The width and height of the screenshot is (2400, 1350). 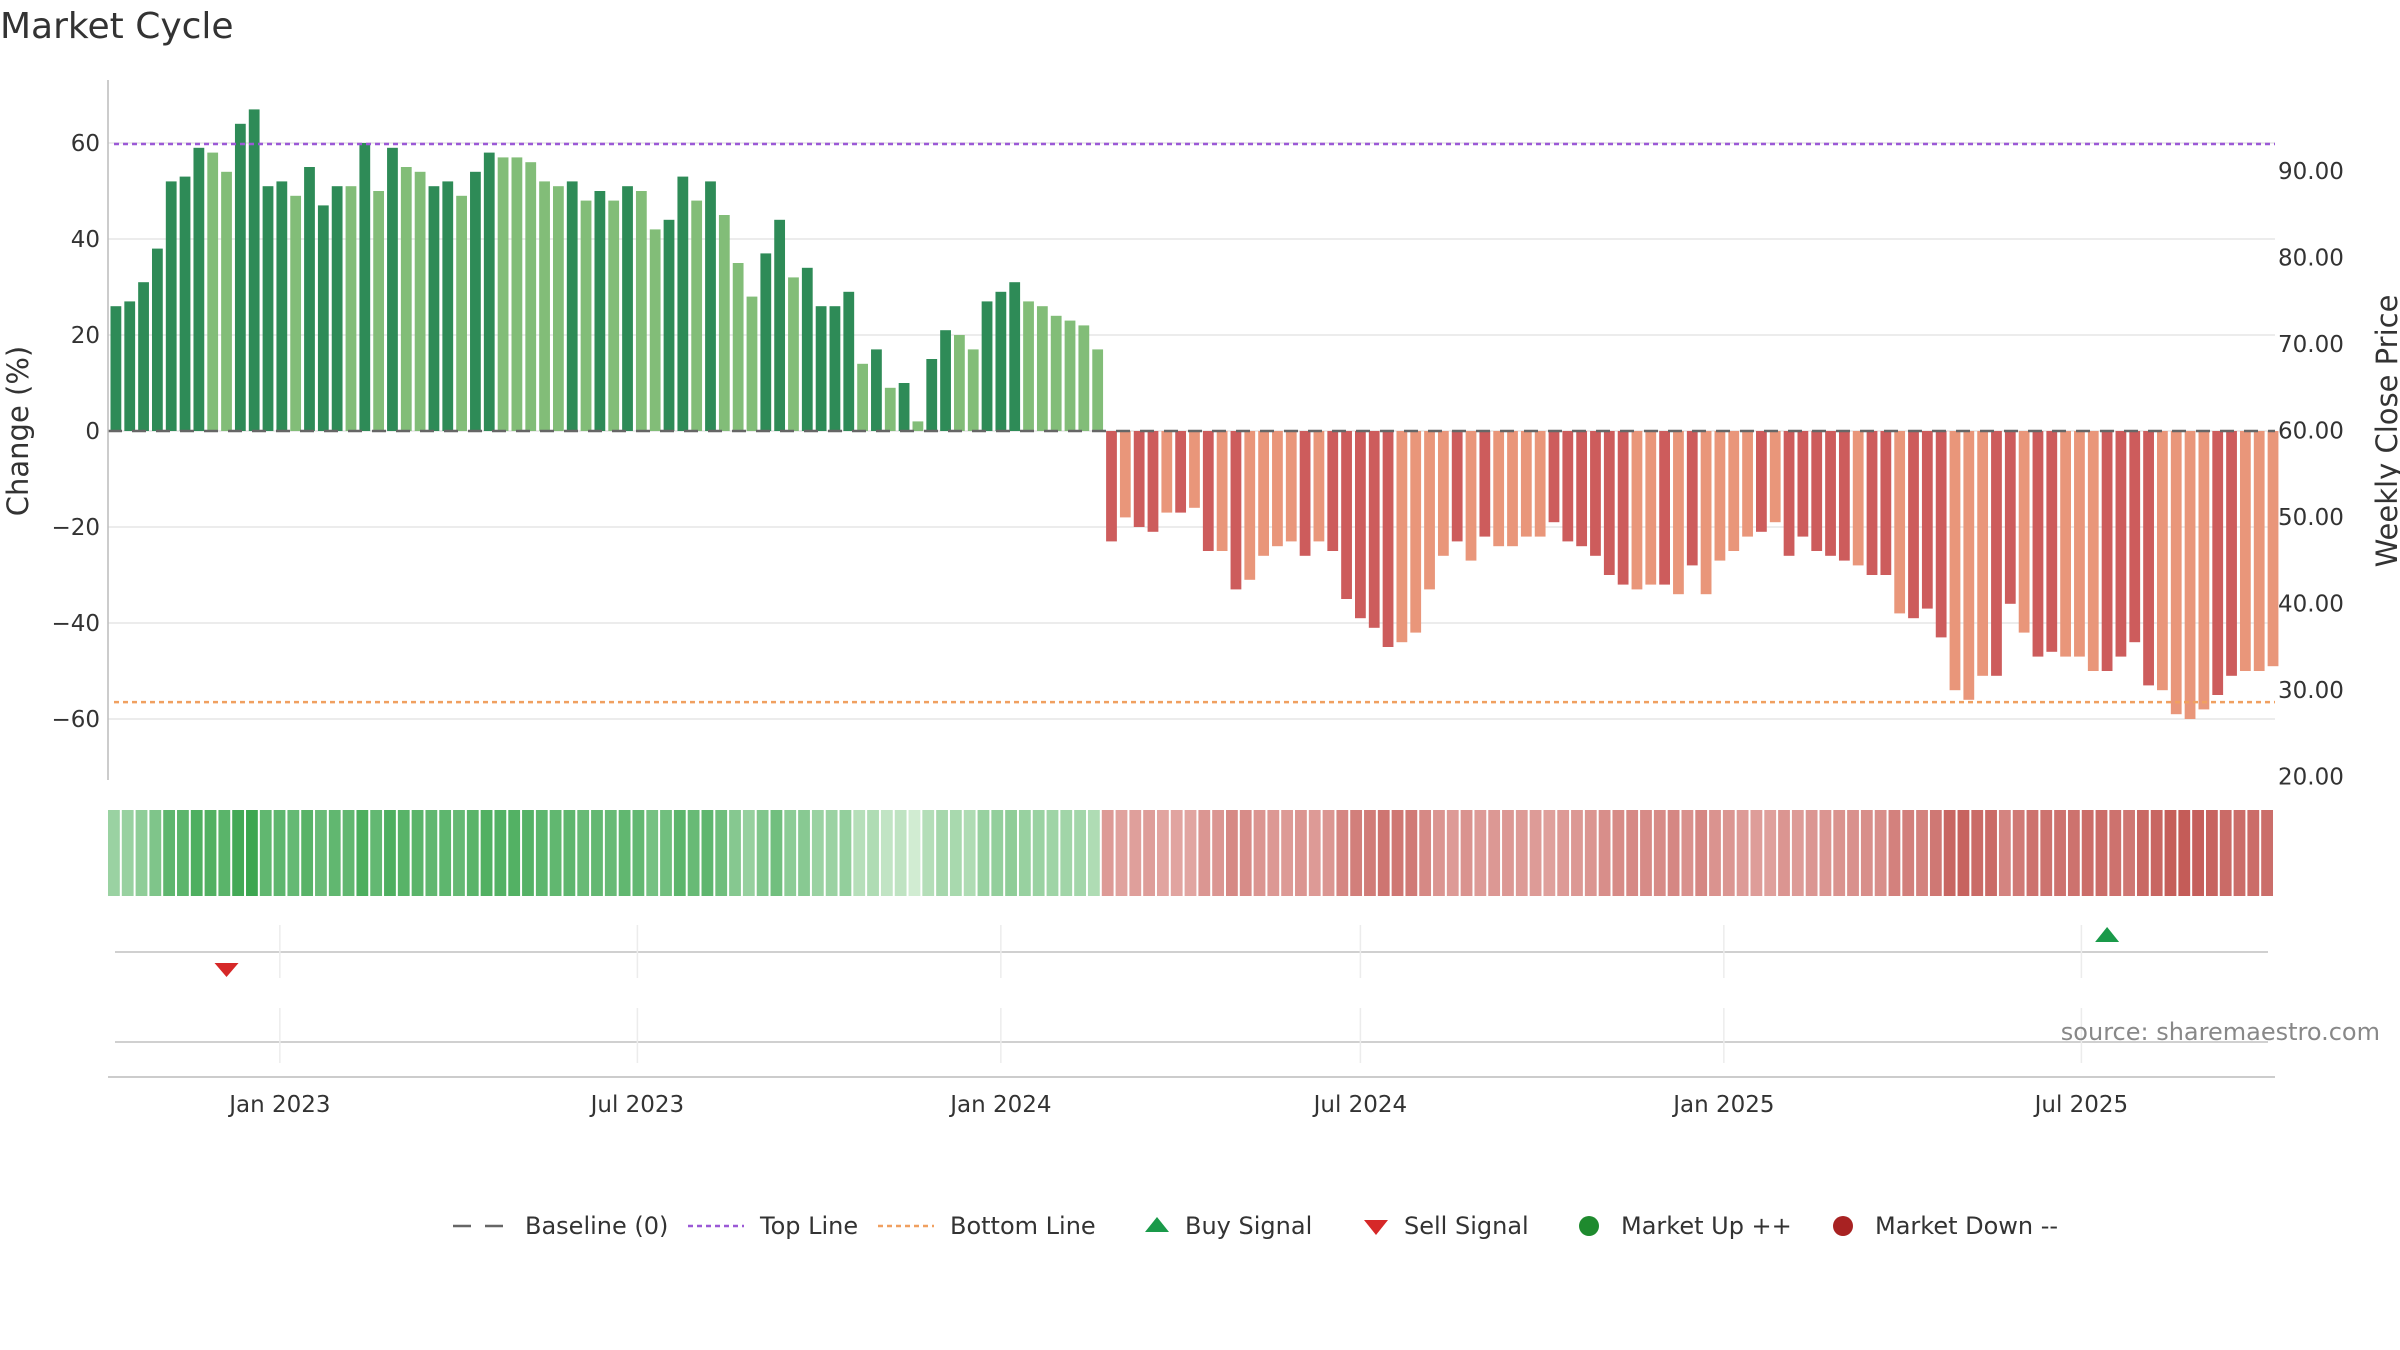 I want to click on legend-label: Baseline (0), so click(x=596, y=1226).